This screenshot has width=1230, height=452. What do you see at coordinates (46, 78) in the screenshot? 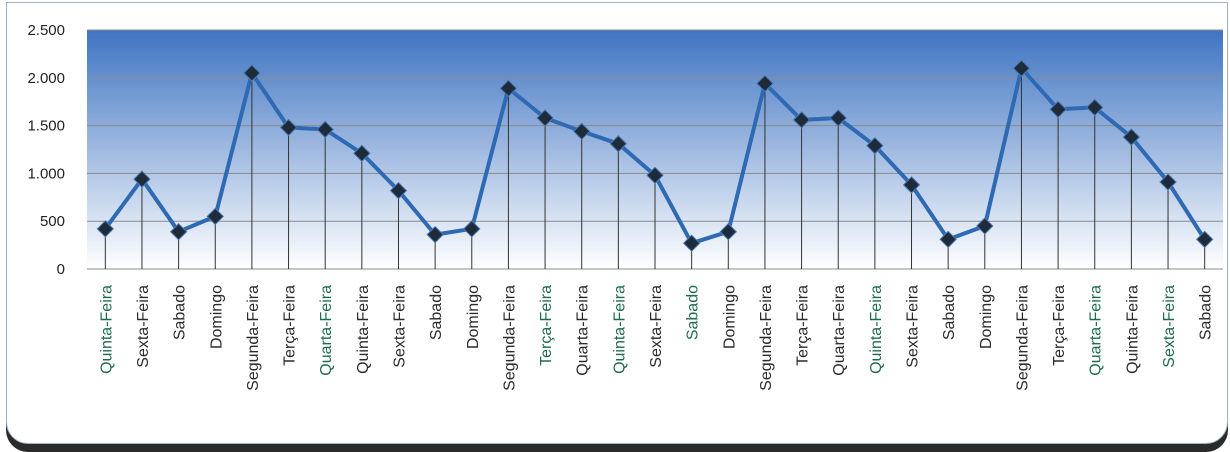
I see `y-tick-label: 2.000` at bounding box center [46, 78].